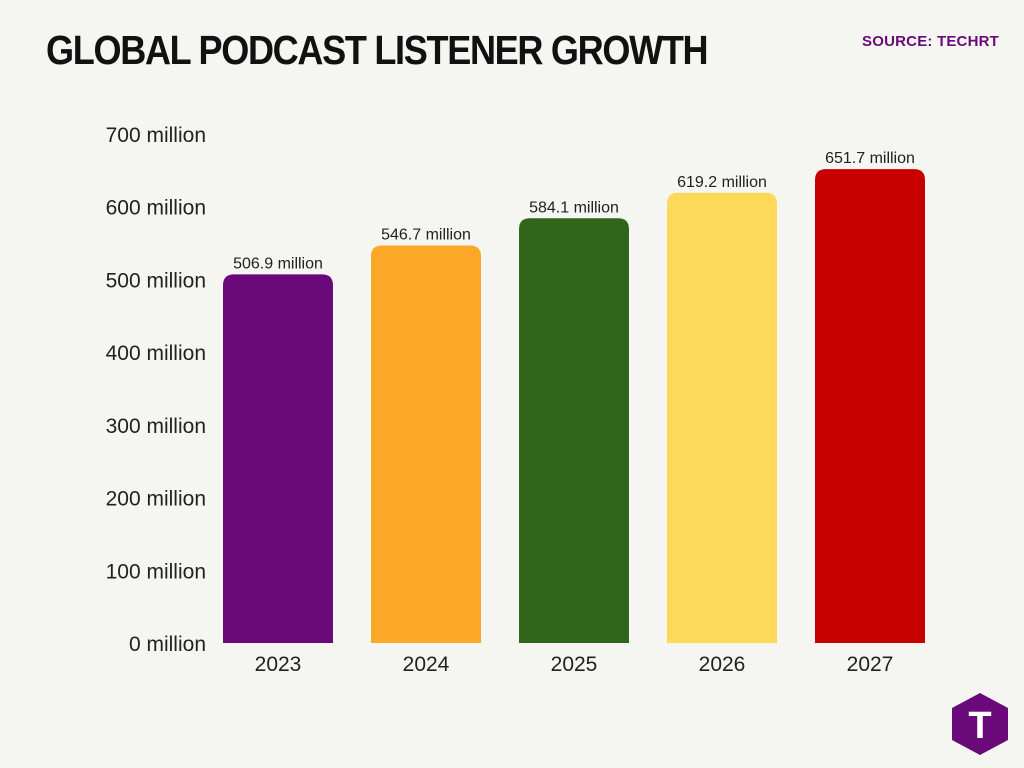 The height and width of the screenshot is (768, 1024). Describe the element at coordinates (377, 50) in the screenshot. I see `chart-title: GLOBAL PODCAST LISTENER GROWTH` at that location.